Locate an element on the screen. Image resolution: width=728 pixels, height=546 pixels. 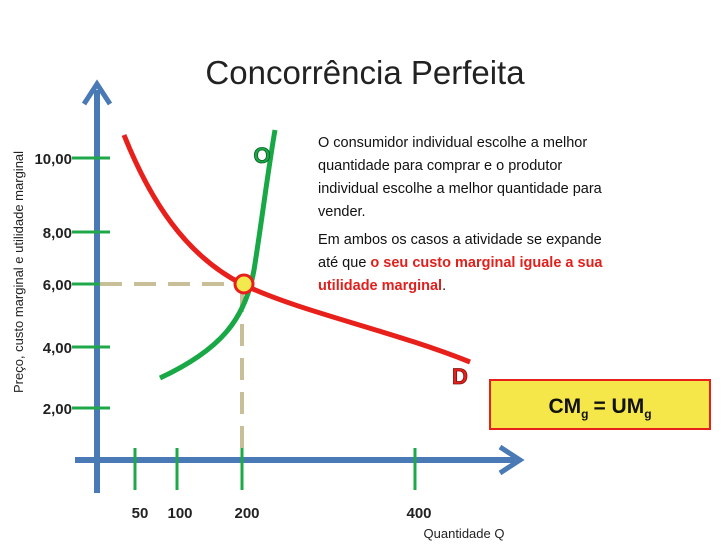
highlight: utilidade marginal is located at coordinates (380, 286).